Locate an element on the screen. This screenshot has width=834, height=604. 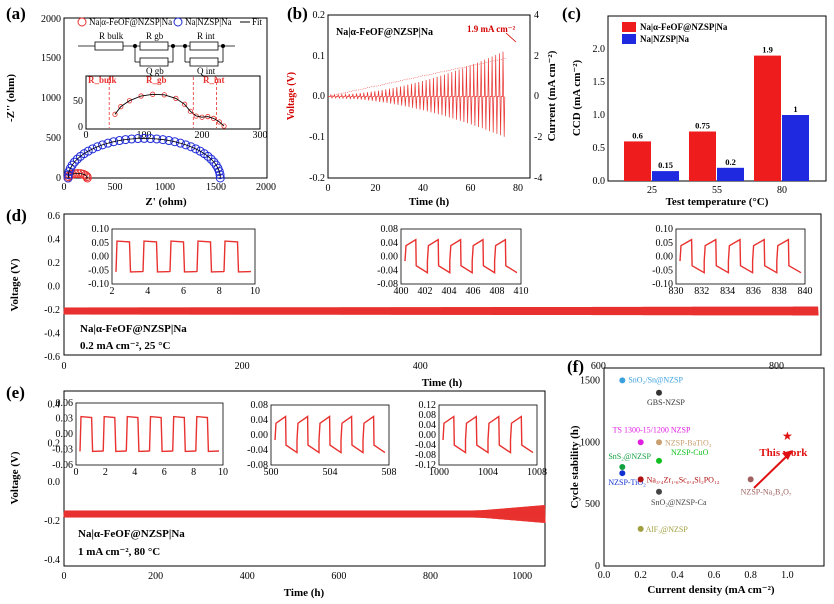
xtick: 80 is located at coordinates (518, 188).